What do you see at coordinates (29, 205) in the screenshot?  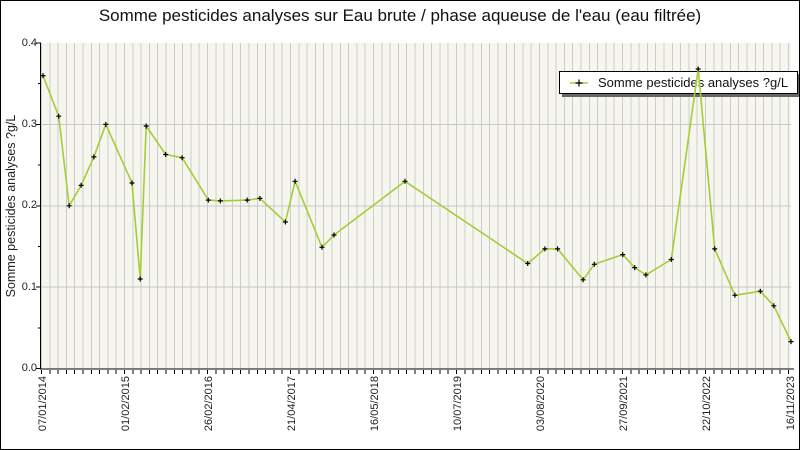 I see `y-tick-label: 0.2` at bounding box center [29, 205].